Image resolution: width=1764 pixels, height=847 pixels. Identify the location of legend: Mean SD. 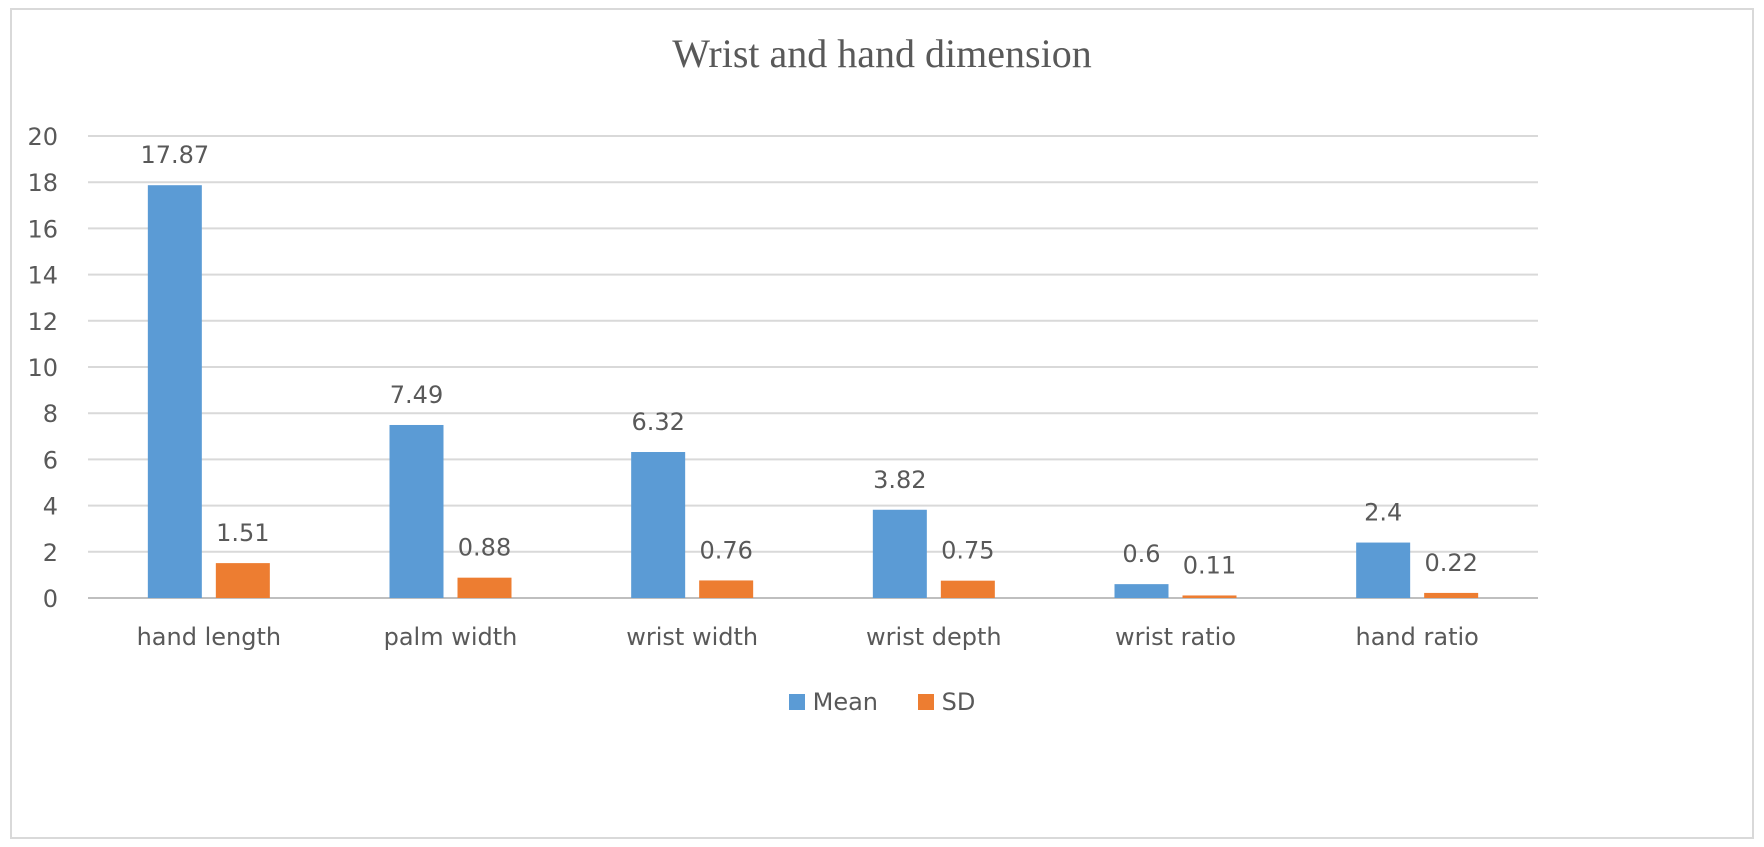
(882, 702).